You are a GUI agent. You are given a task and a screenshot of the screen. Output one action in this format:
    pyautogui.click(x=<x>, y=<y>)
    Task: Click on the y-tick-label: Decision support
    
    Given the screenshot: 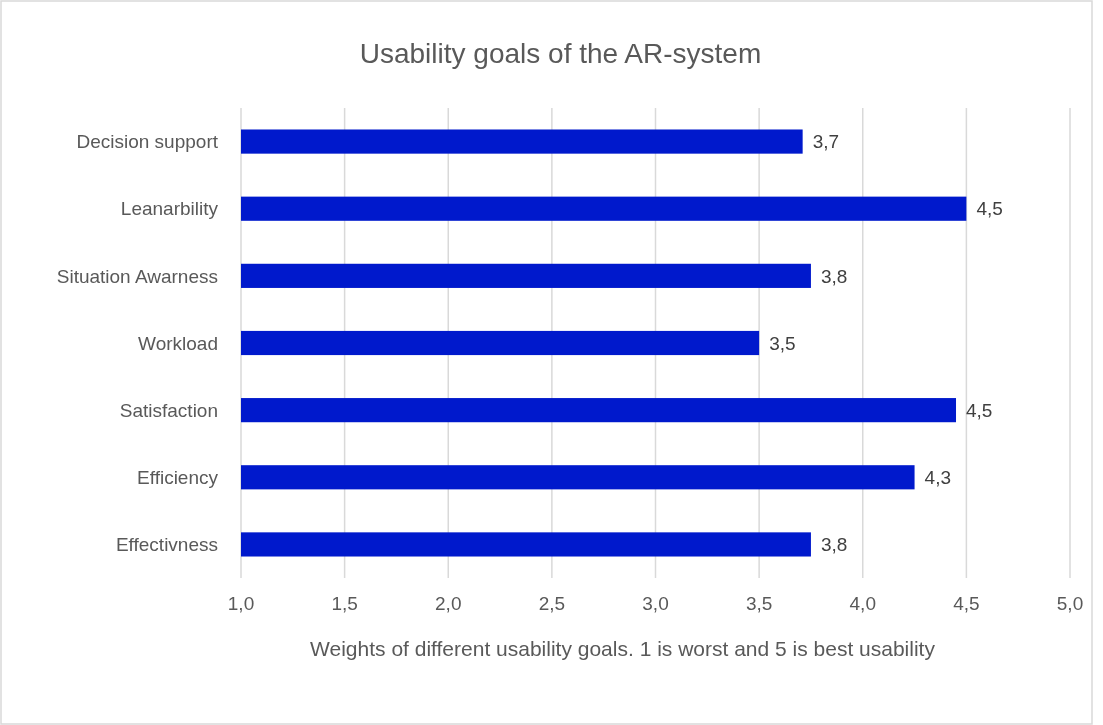 What is the action you would take?
    pyautogui.click(x=147, y=142)
    